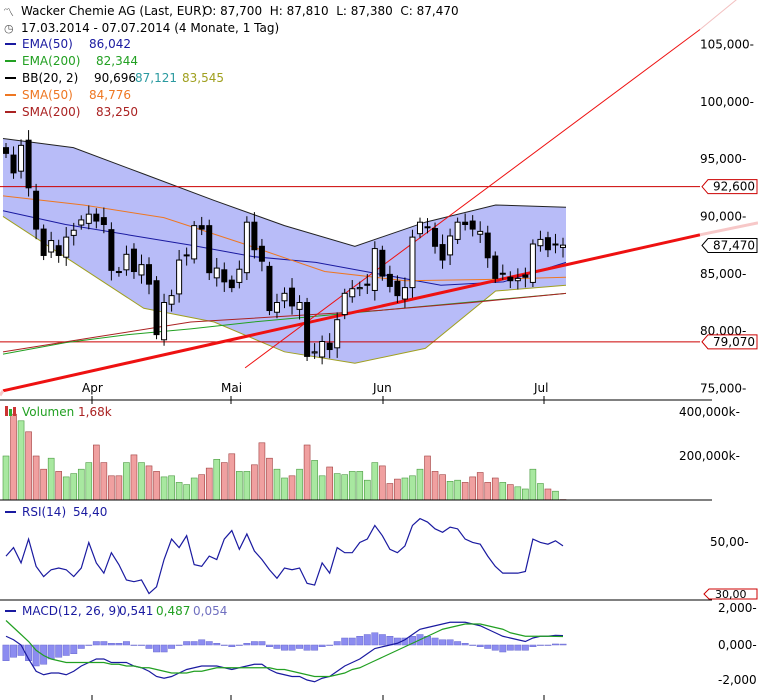  Describe the element at coordinates (71, 611) in the screenshot. I see `macd-title: MACD(12, 26, 9)` at that location.